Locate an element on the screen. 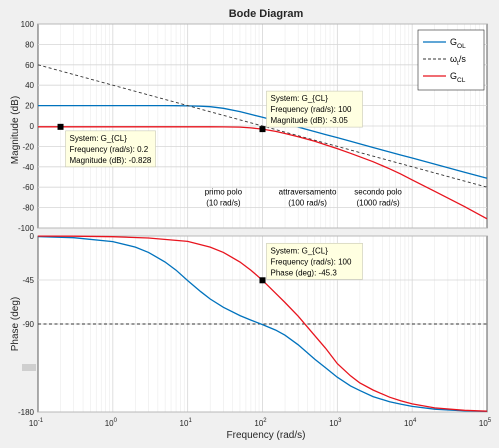  x-tick-label-exp: 2 is located at coordinates (265, 421).